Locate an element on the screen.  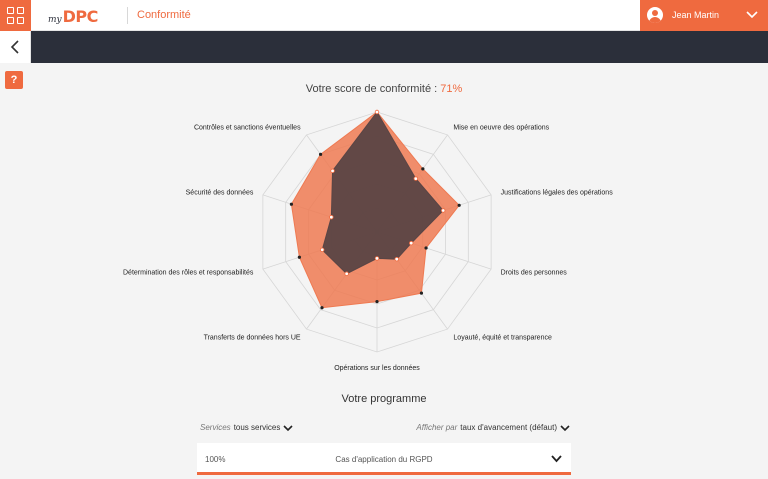
header-divider is located at coordinates (127, 15).